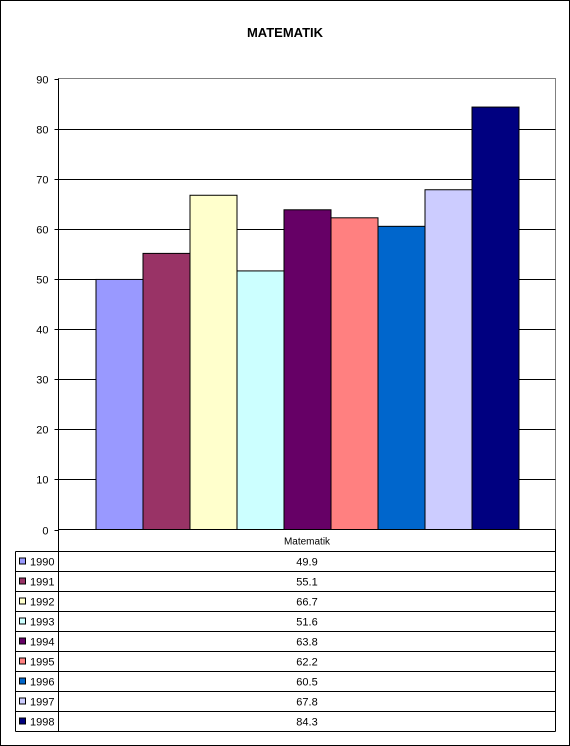  Describe the element at coordinates (22, 641) in the screenshot. I see `legend-swatch-1994` at that location.